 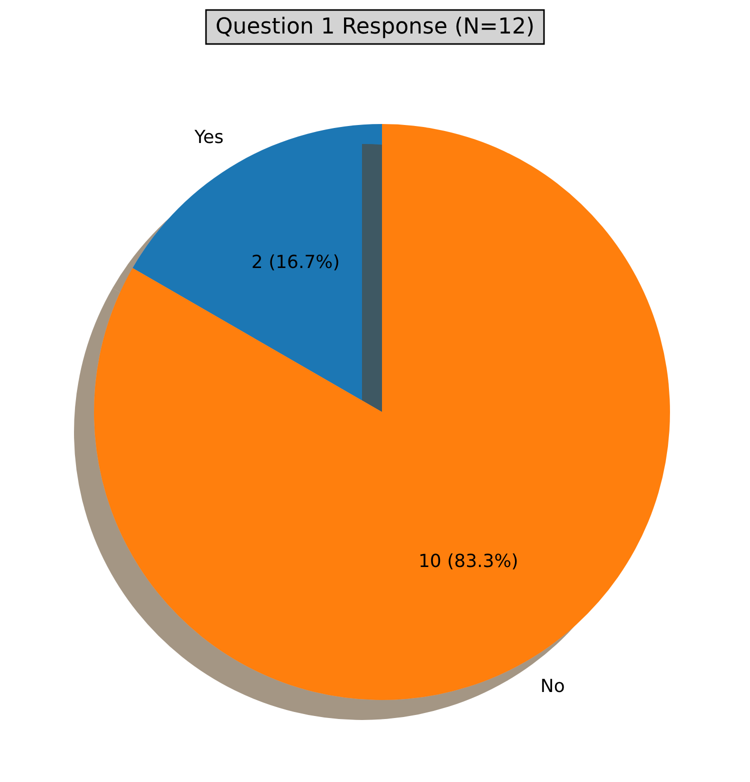 What do you see at coordinates (209, 137) in the screenshot?
I see `slice-label: Yes` at bounding box center [209, 137].